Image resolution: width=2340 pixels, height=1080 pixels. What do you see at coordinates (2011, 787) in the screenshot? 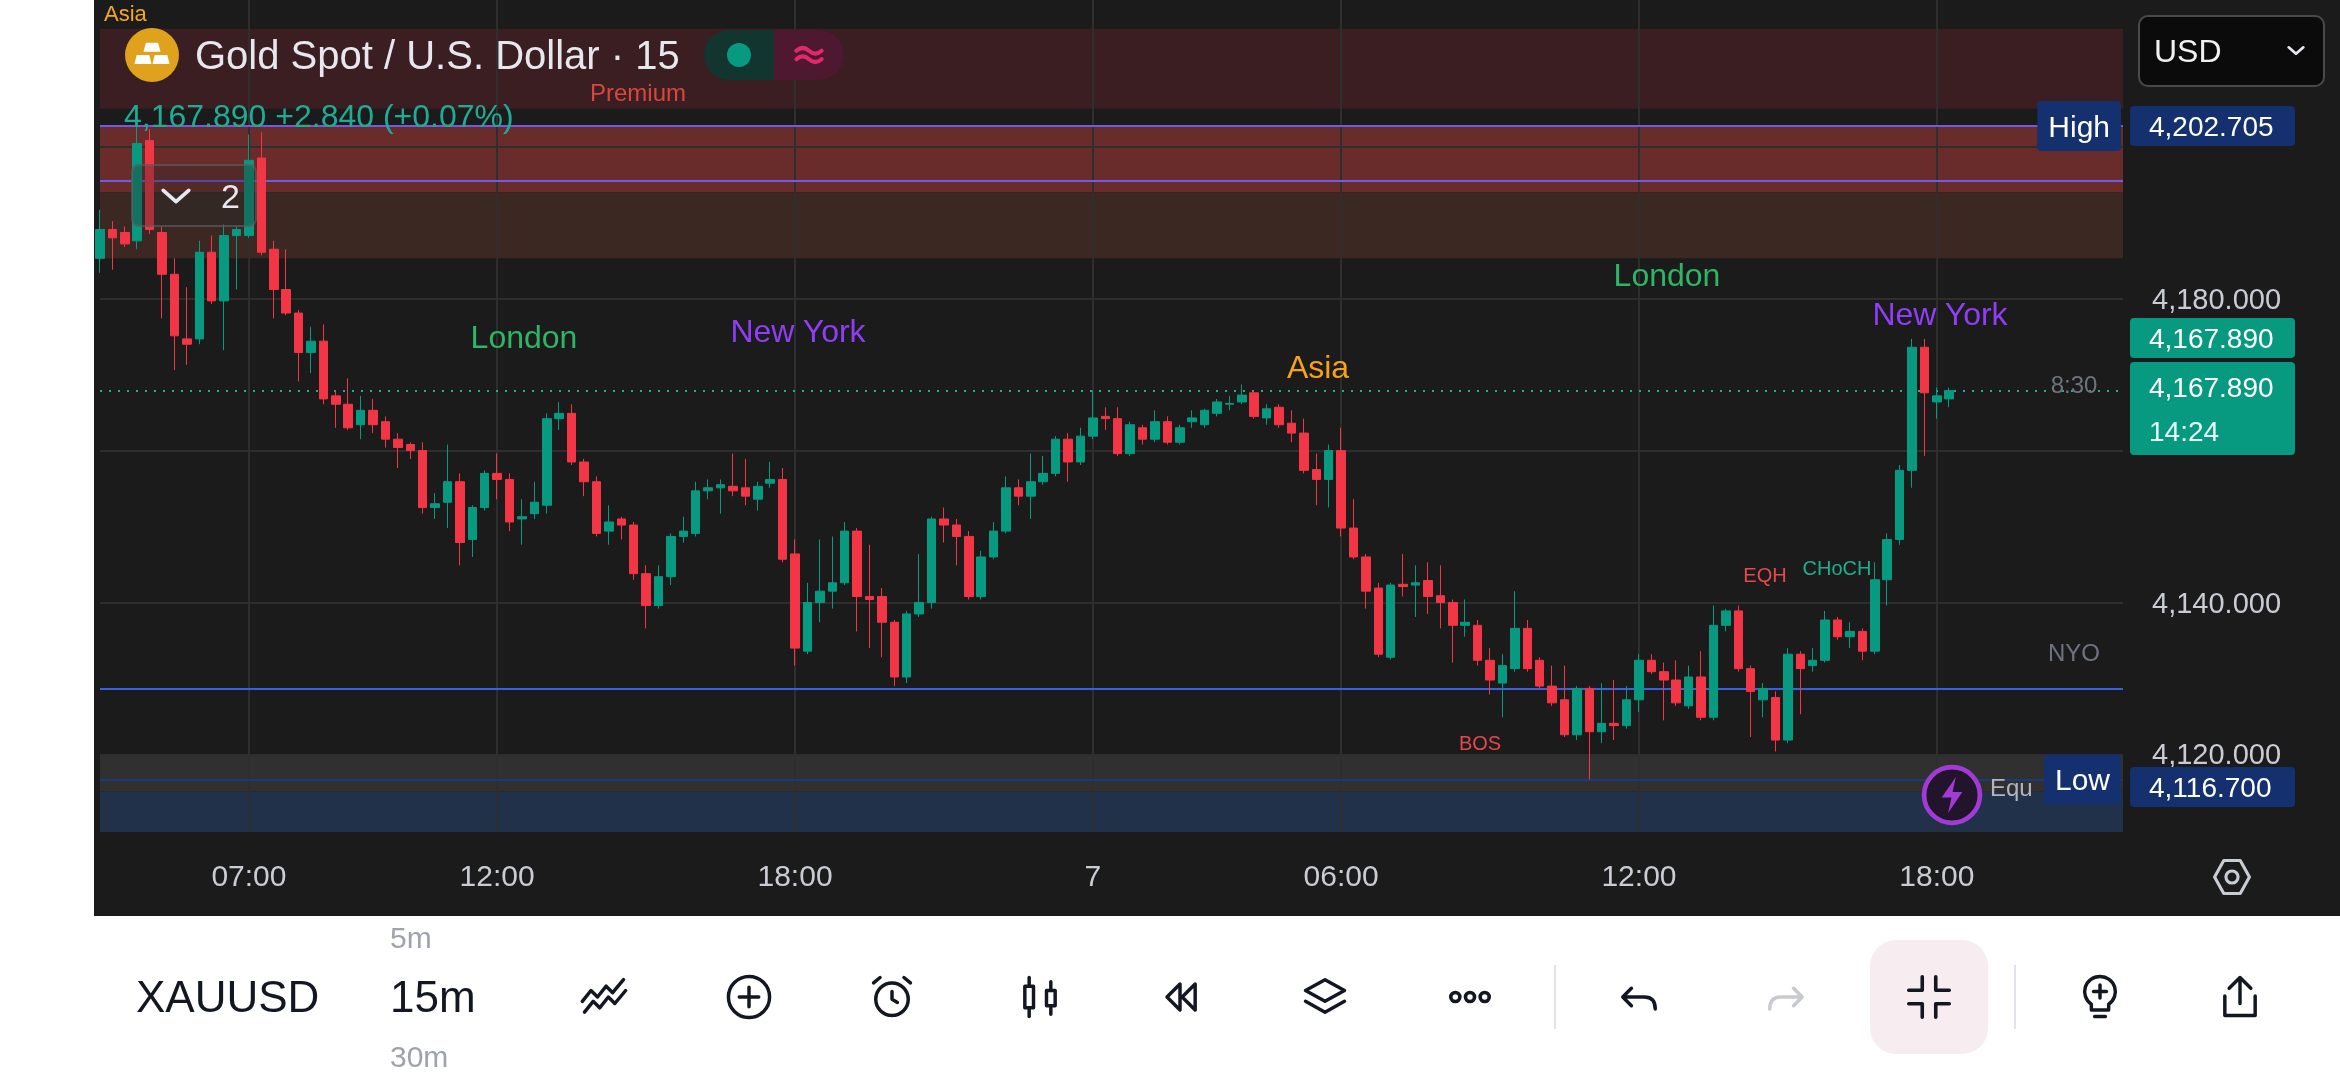
I see `annotation: Equ` at bounding box center [2011, 787].